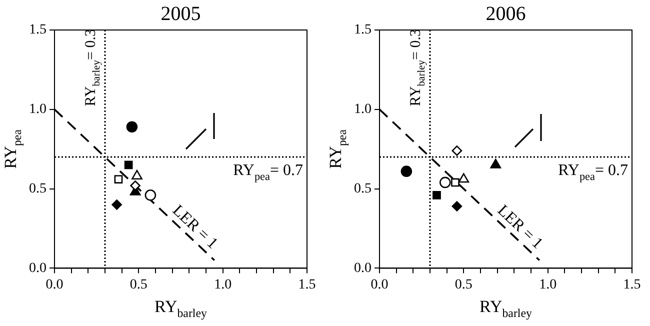 The width and height of the screenshot is (650, 326). Describe the element at coordinates (180, 14) in the screenshot. I see `chart-title: 2005` at that location.